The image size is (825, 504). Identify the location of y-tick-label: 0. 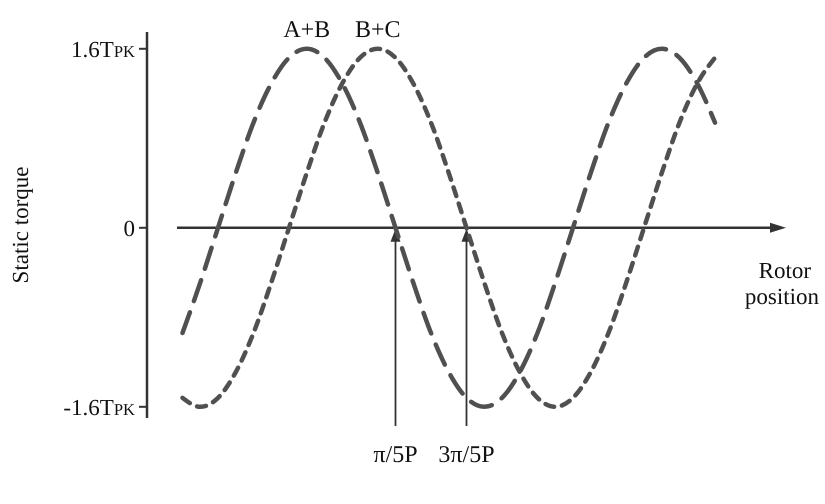
(129, 228).